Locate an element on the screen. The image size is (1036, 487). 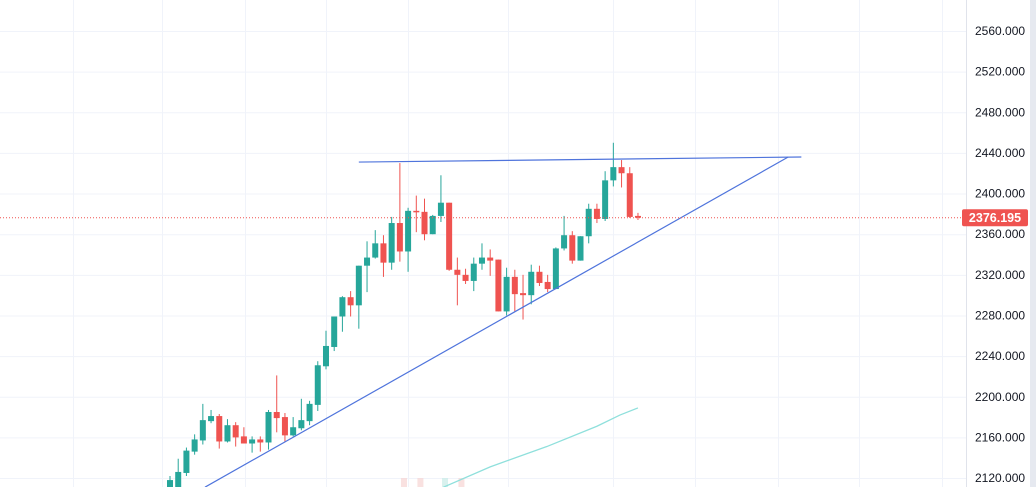
y-tick-label: 2160.000 is located at coordinates (1000, 437).